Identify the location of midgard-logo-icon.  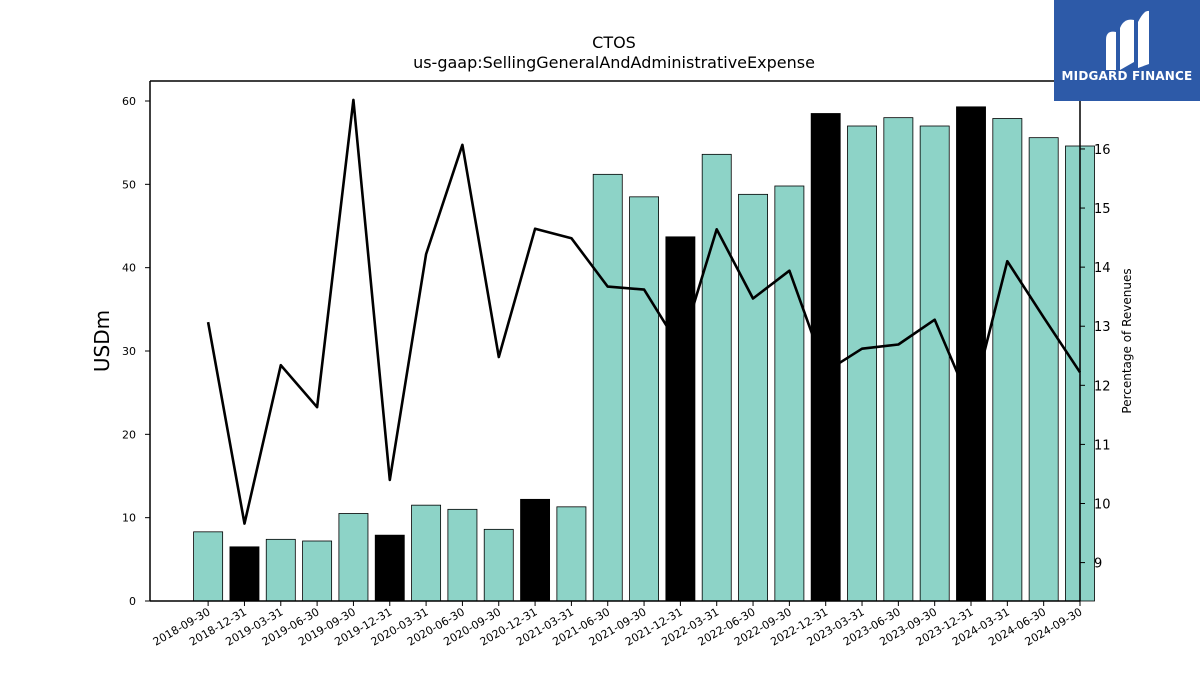
(1127, 40).